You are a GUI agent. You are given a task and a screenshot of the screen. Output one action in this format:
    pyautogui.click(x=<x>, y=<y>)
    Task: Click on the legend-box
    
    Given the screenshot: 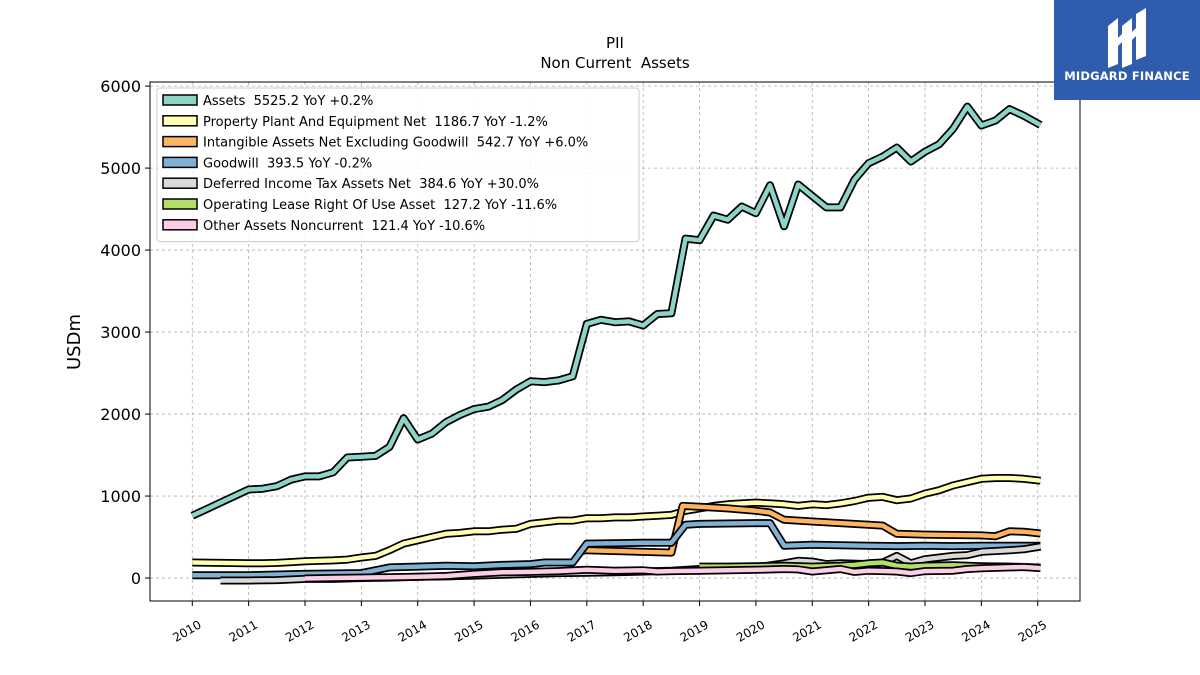 What is the action you would take?
    pyautogui.click(x=398, y=165)
    